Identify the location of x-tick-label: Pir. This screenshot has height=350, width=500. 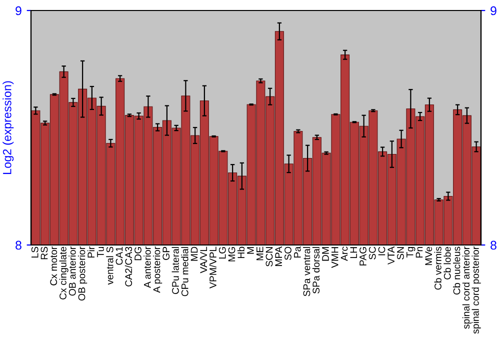
(90, 252).